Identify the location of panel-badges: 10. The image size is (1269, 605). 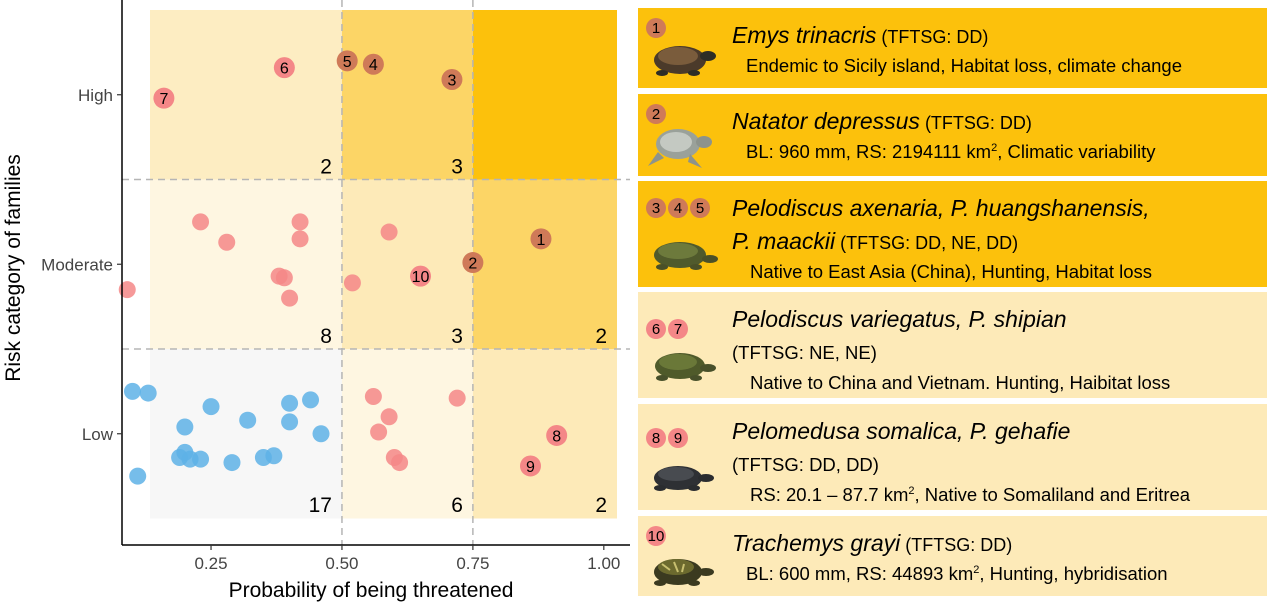
(656, 536).